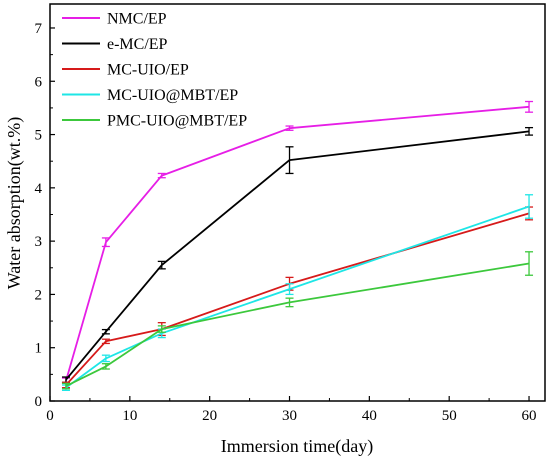 This screenshot has height=462, width=550. I want to click on x-axis-title: Immersion time(day), so click(297, 446).